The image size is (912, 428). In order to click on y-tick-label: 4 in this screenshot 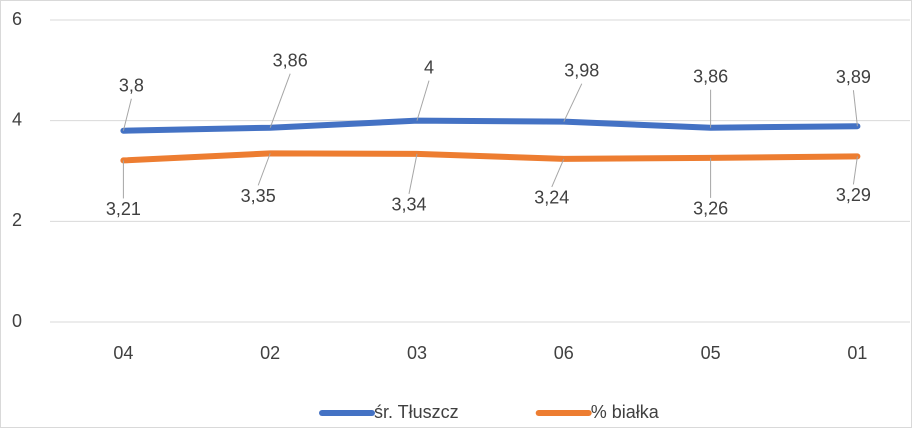, I will do `click(17, 119)`.